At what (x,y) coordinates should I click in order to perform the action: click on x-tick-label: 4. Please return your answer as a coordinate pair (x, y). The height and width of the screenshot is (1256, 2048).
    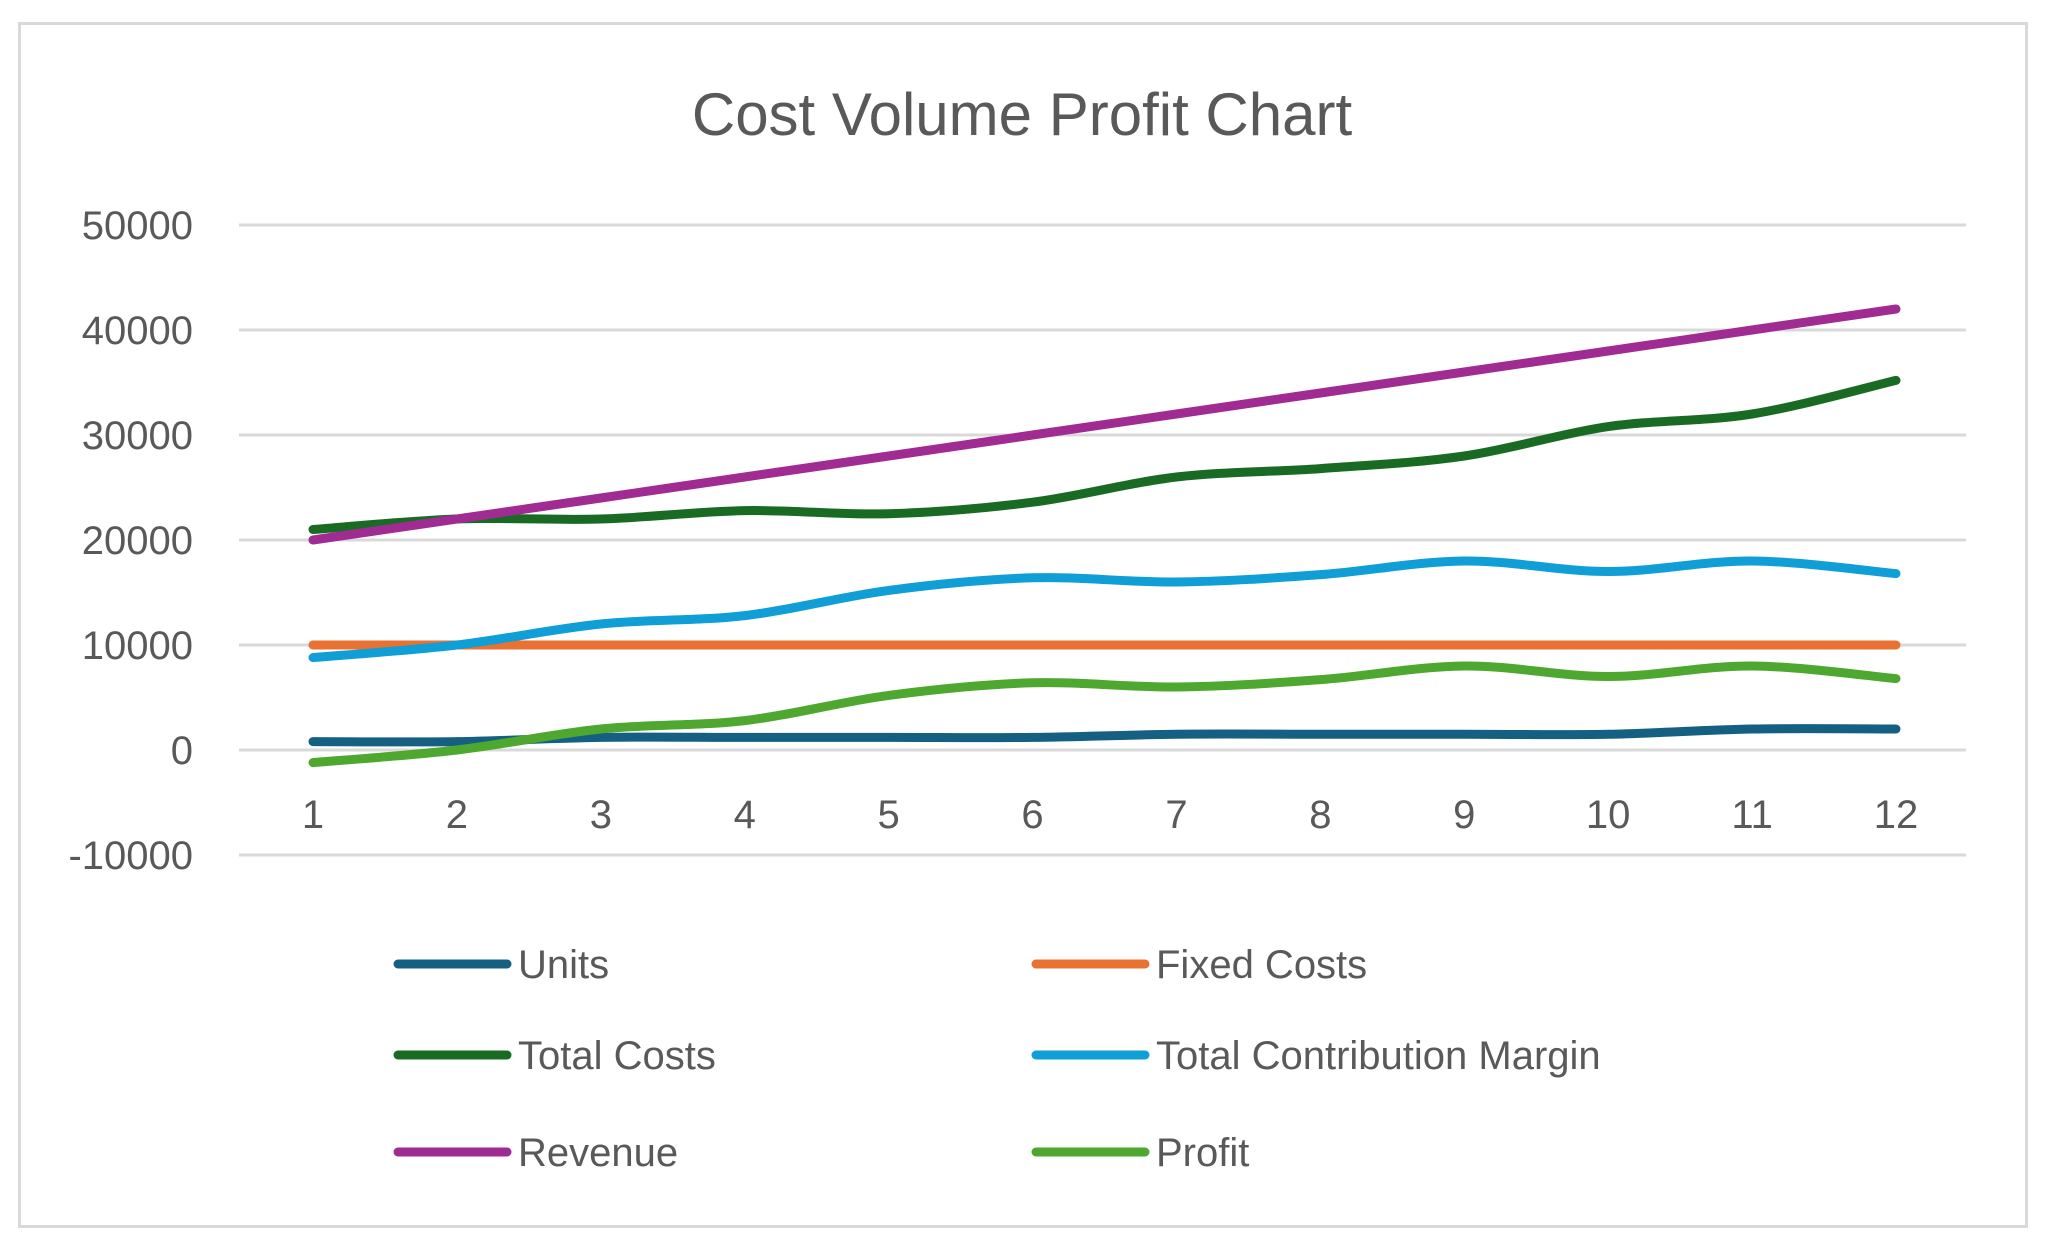
    Looking at the image, I should click on (745, 815).